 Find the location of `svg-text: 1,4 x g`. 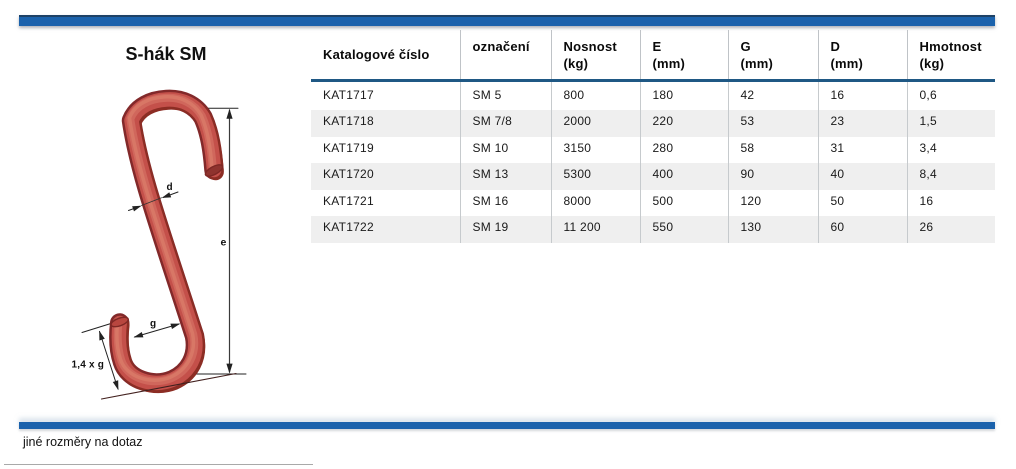

svg-text: 1,4 x g is located at coordinates (88, 365).